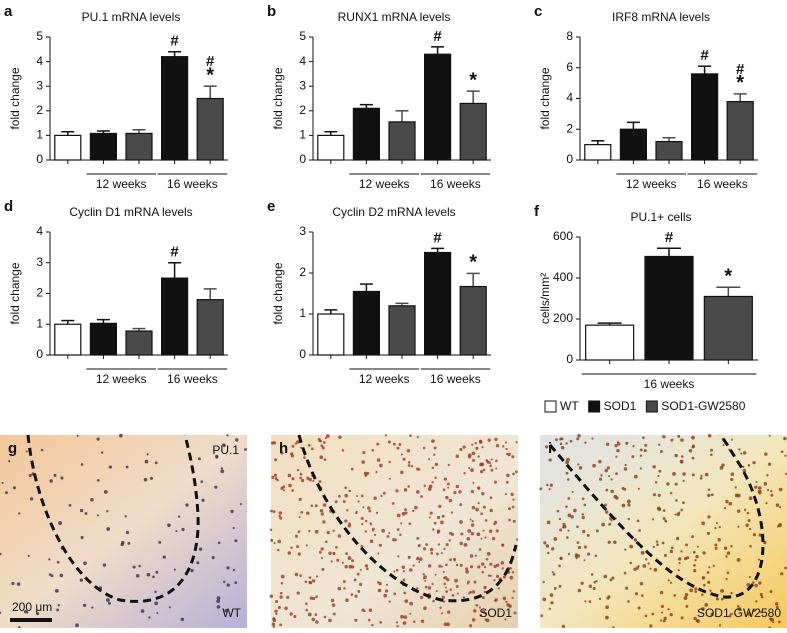  What do you see at coordinates (569, 406) in the screenshot?
I see `legend-label: WT` at bounding box center [569, 406].